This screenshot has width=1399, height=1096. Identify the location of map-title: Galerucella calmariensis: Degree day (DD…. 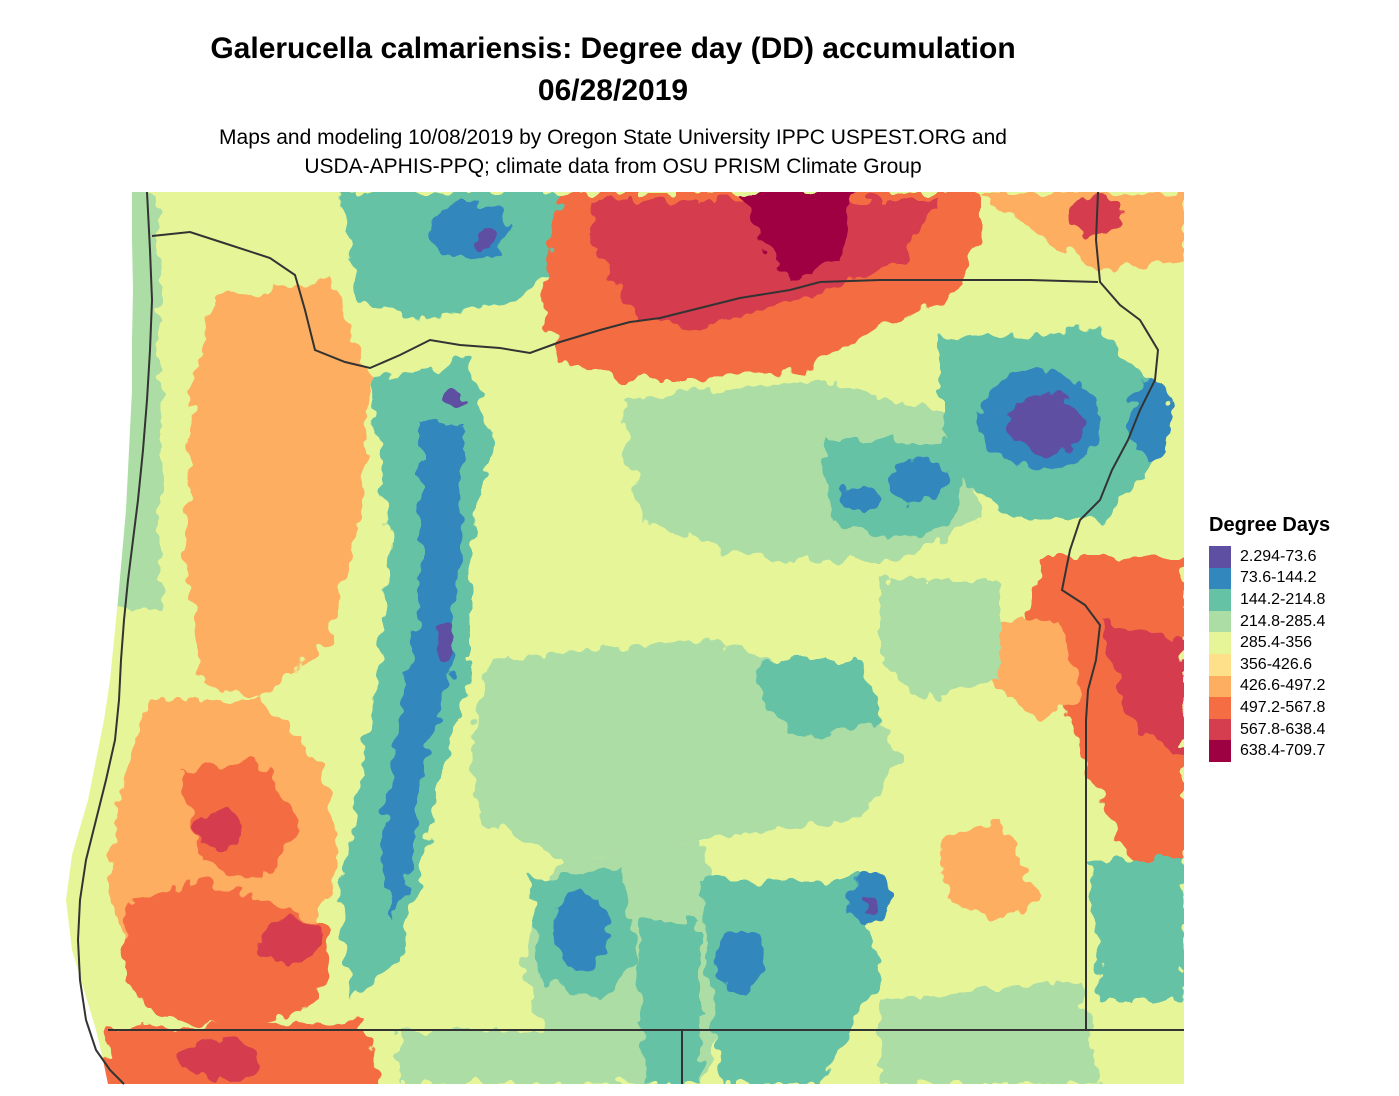
(613, 48).